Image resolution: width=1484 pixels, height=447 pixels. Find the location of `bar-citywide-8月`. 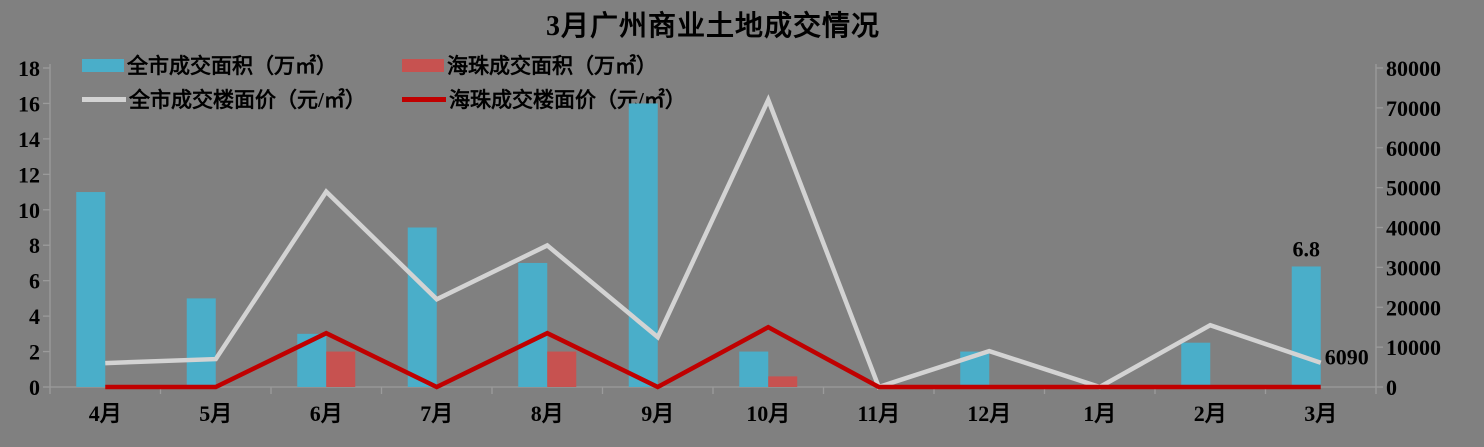

bar-citywide-8月 is located at coordinates (533, 324).